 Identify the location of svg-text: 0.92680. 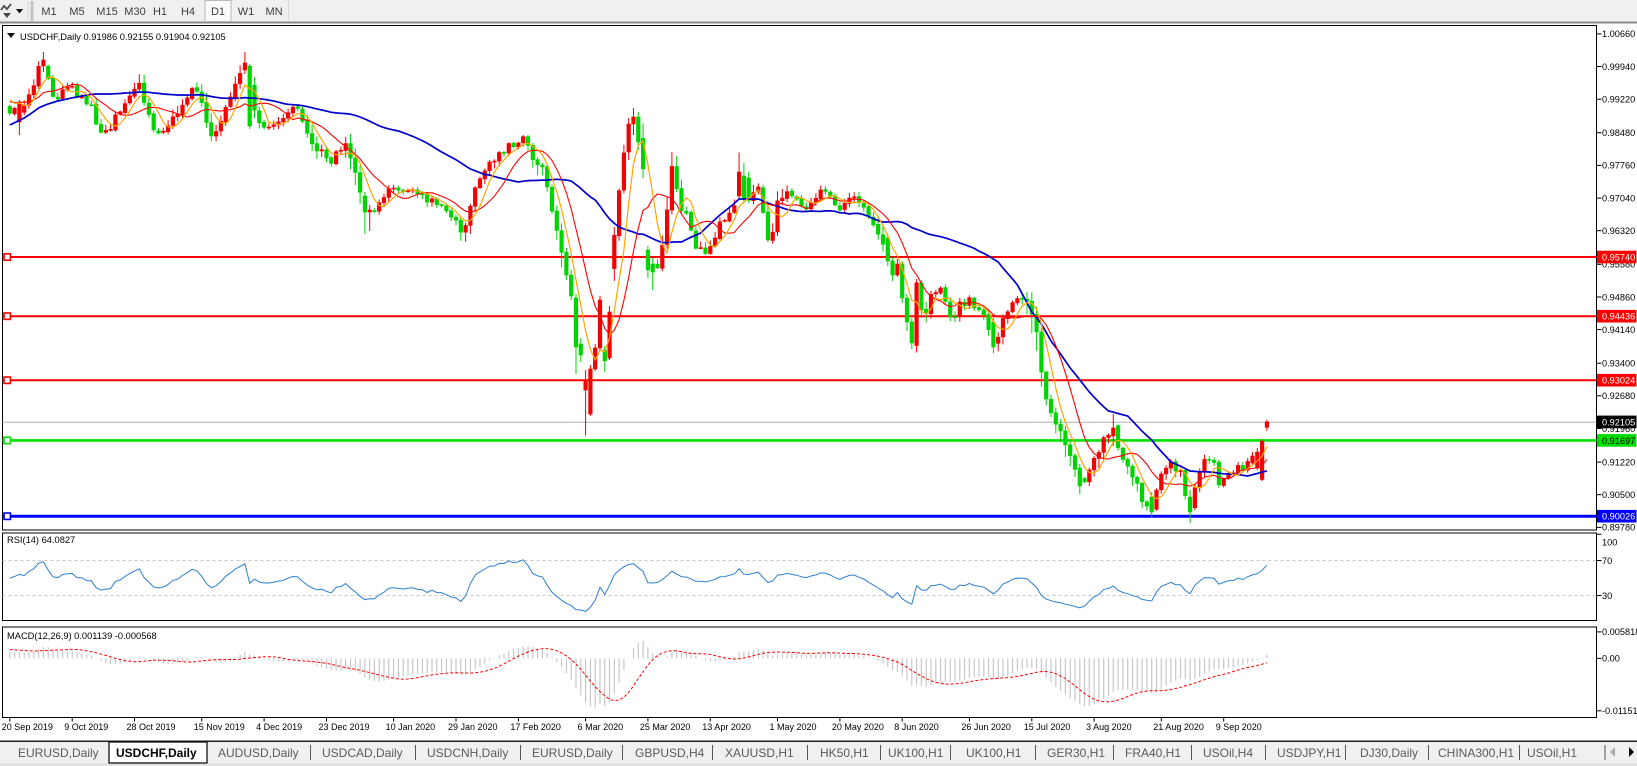
(1618, 396).